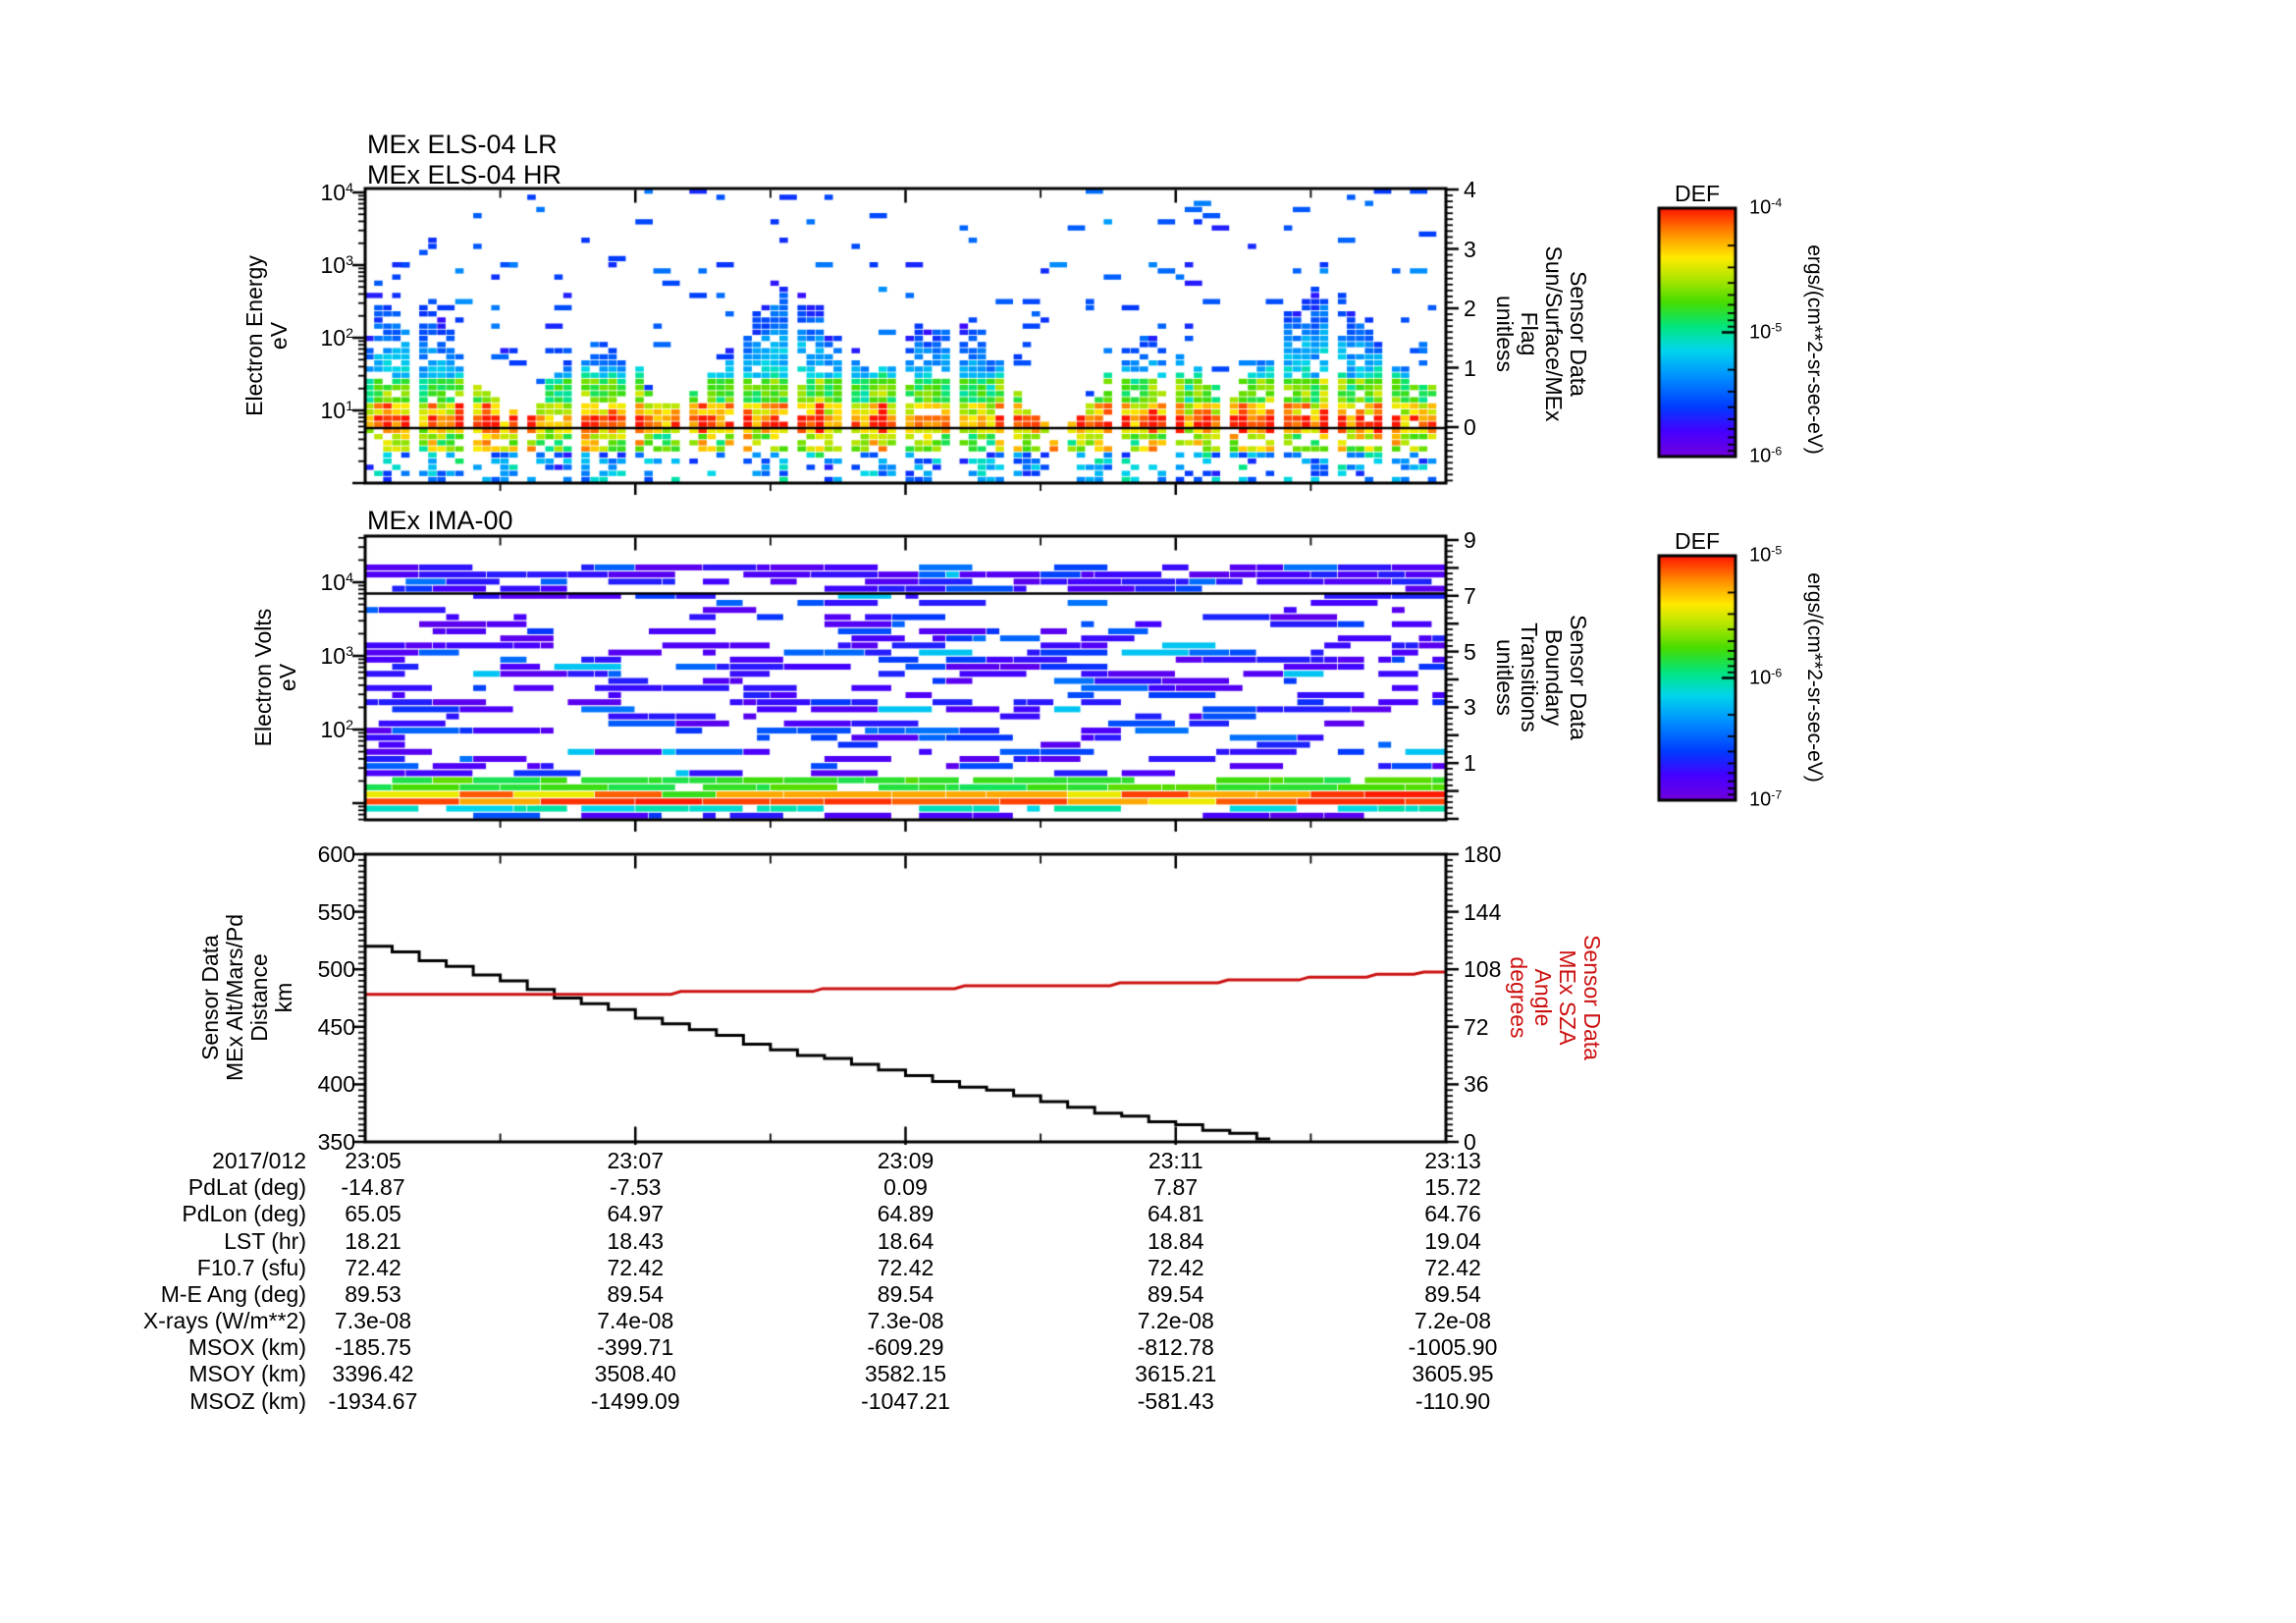 The width and height of the screenshot is (2296, 1623). What do you see at coordinates (1470, 308) in the screenshot?
I see `els-rtick-2: 2` at bounding box center [1470, 308].